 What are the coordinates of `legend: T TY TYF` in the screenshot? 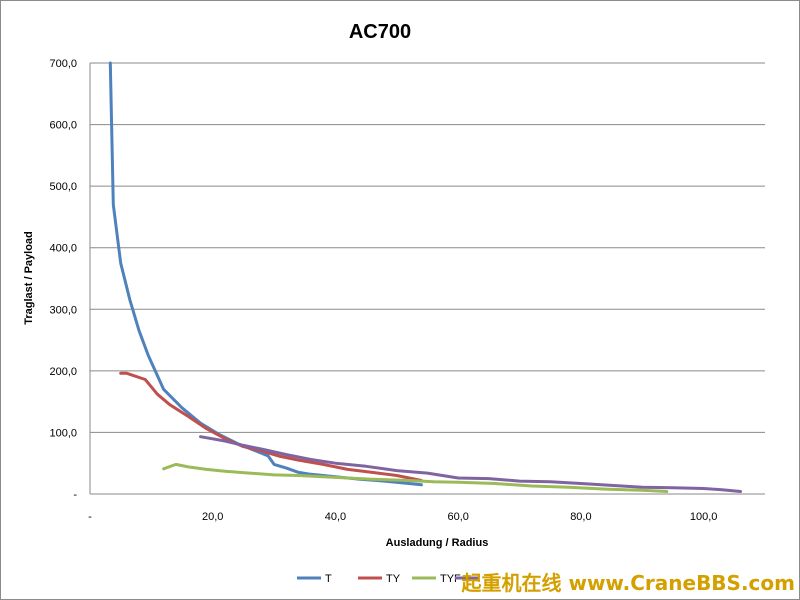 It's located at (388, 579).